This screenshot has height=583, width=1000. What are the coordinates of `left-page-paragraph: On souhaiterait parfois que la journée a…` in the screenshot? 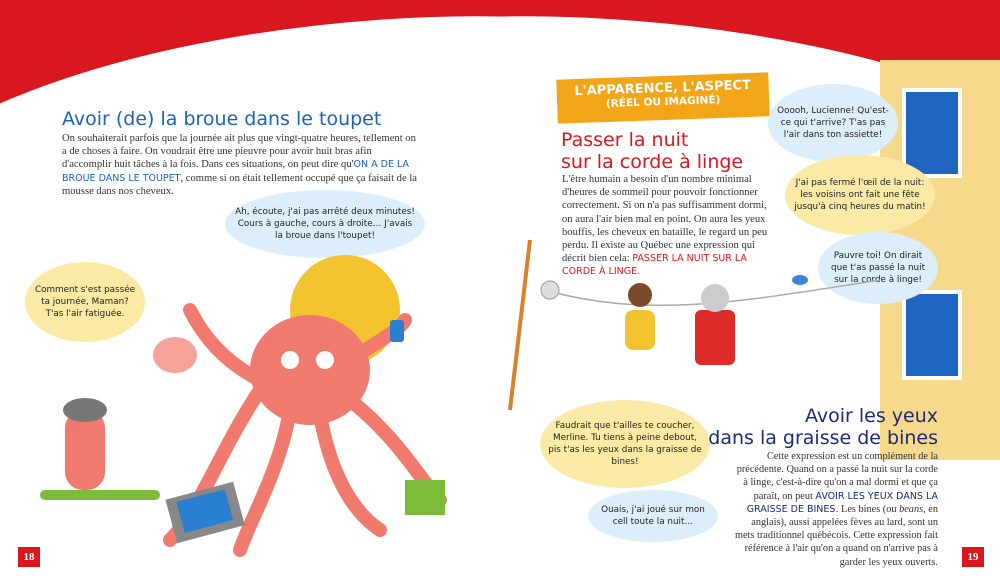 It's located at (239, 165).